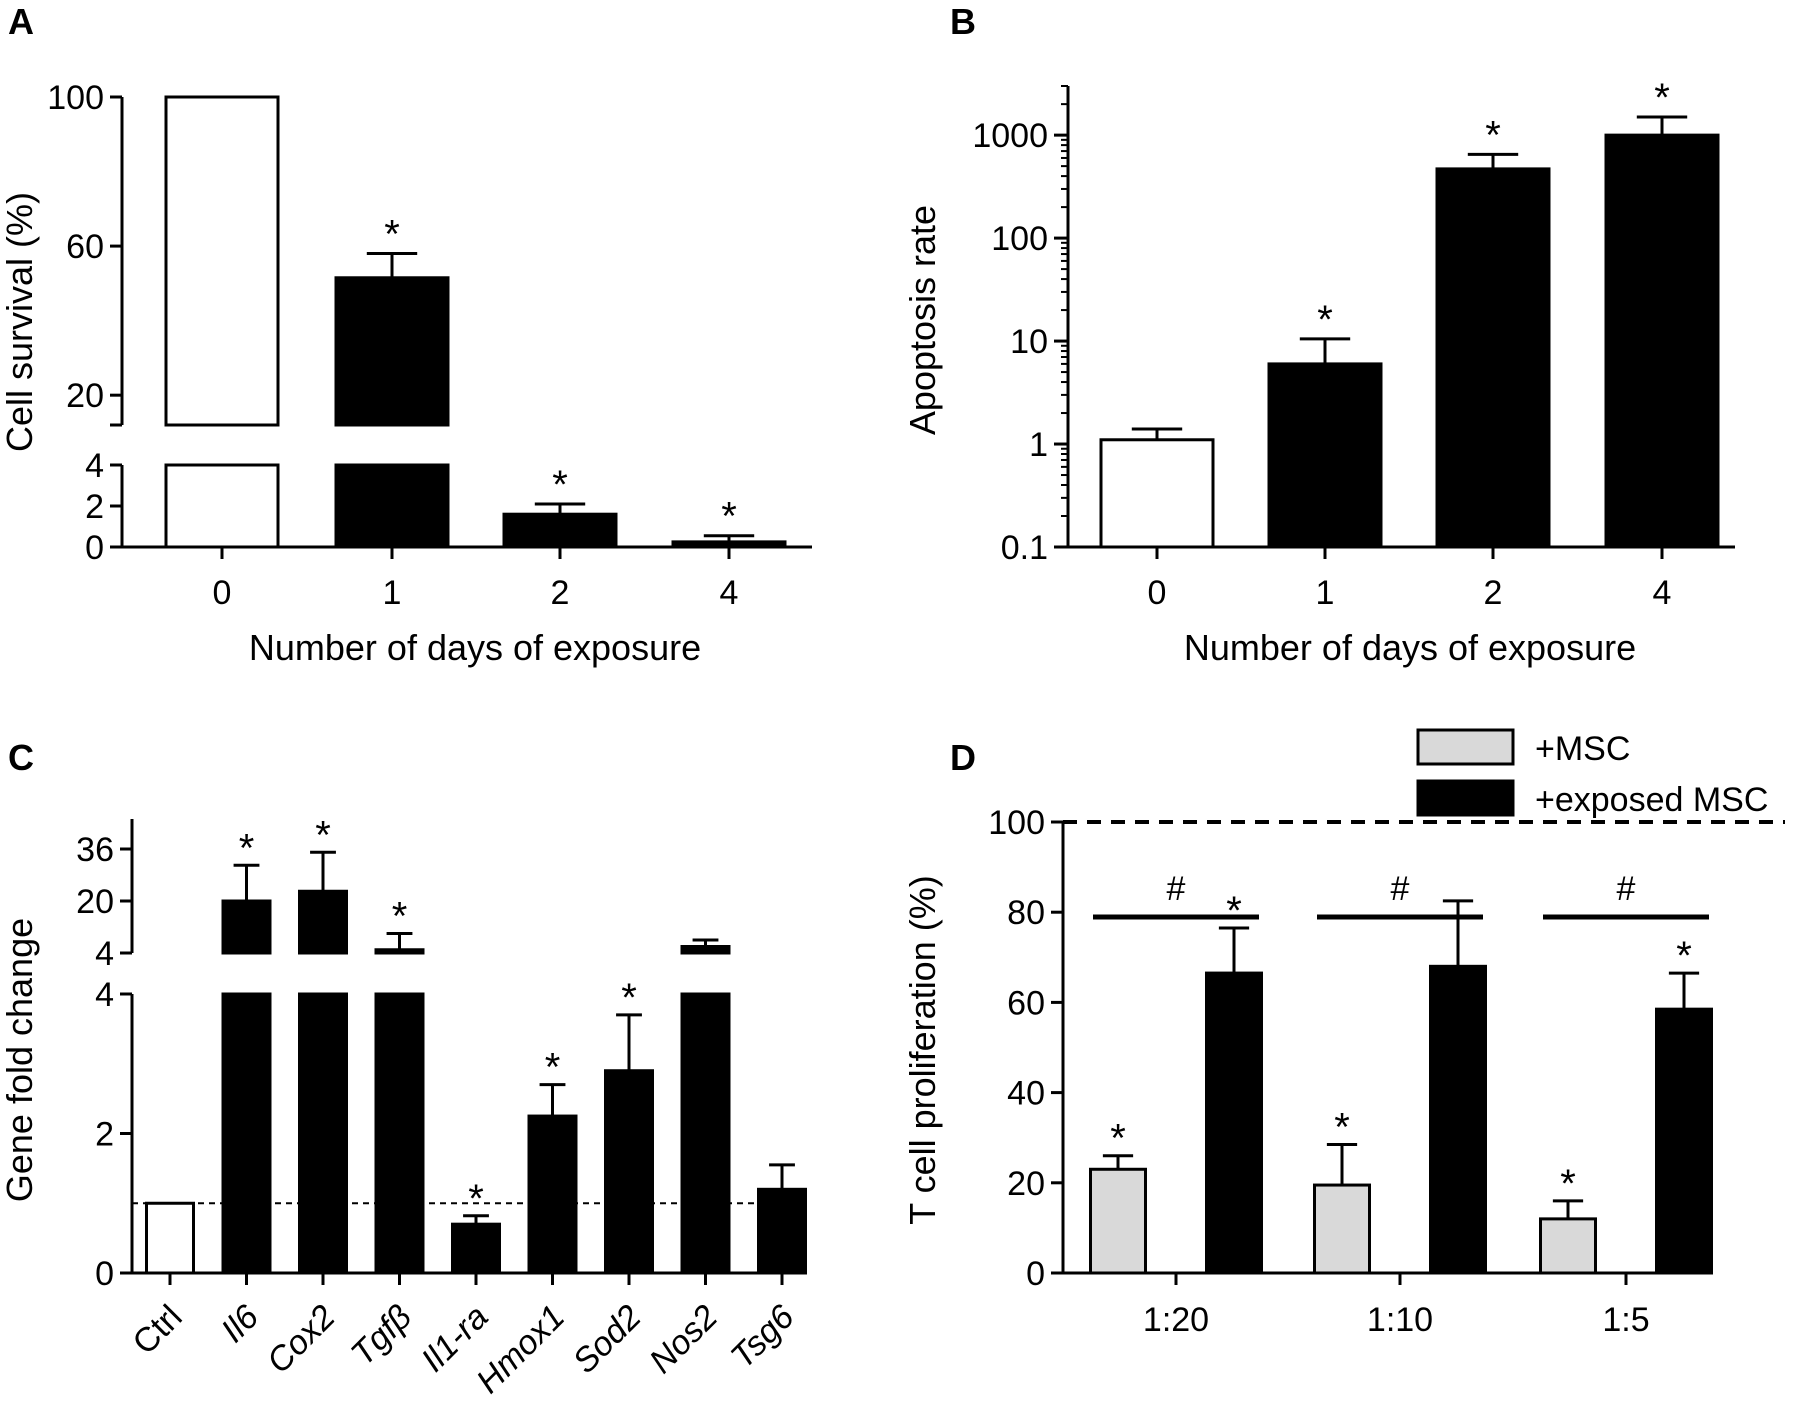  I want to click on y-tick-label: 36, so click(95, 850).